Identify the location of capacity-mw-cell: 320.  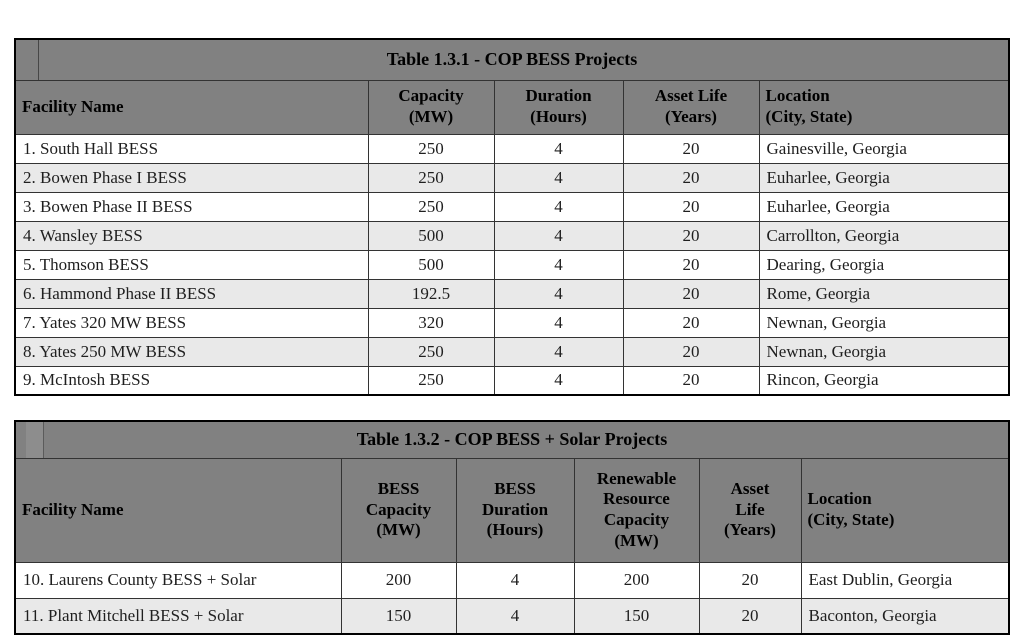
(431, 322).